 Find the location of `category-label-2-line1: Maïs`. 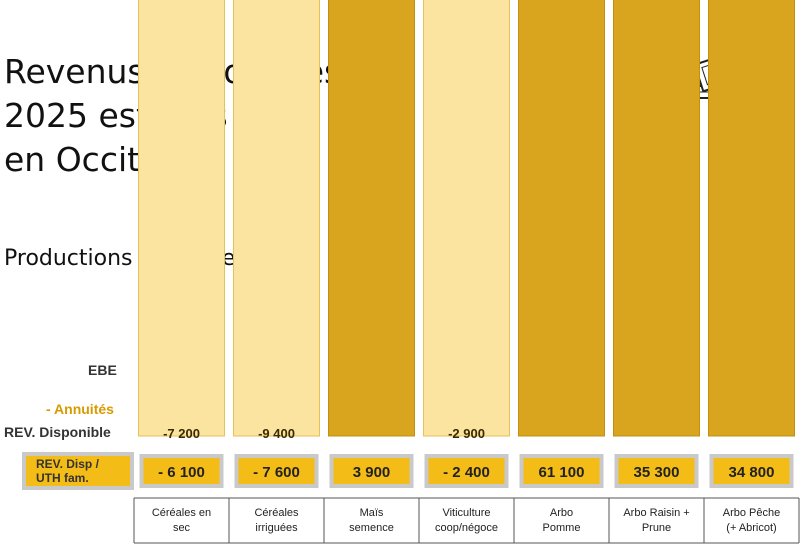

category-label-2-line1: Maïs is located at coordinates (372, 513).